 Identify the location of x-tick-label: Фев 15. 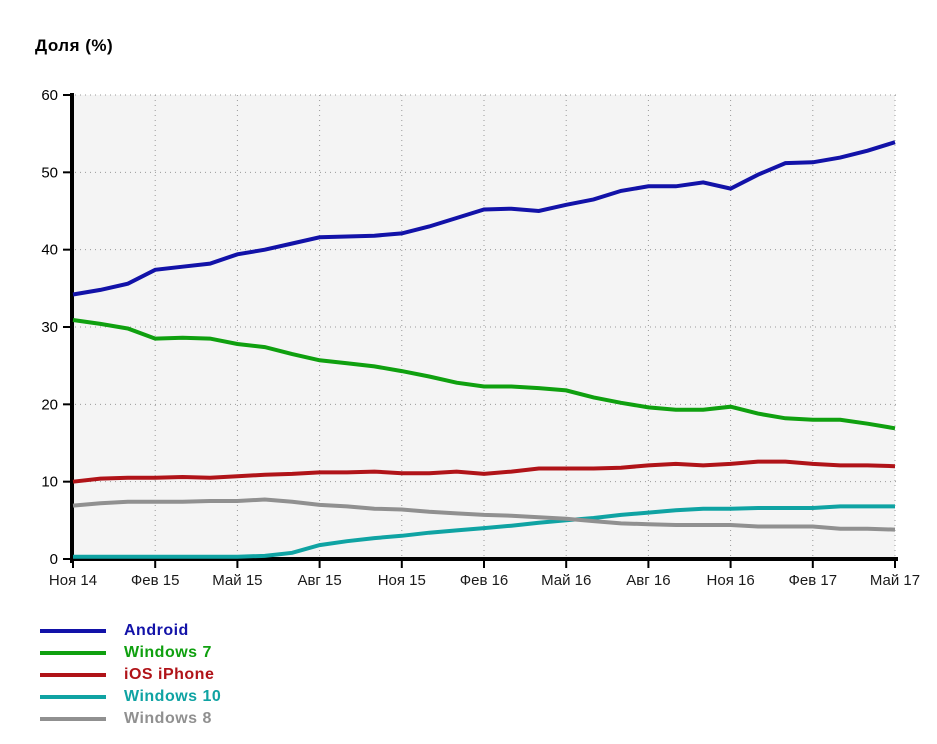
(155, 580).